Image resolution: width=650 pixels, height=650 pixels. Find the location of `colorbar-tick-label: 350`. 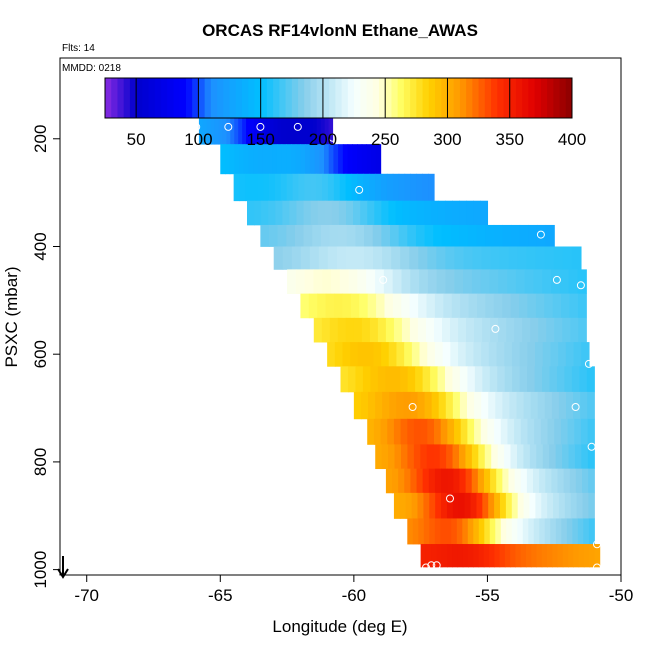

colorbar-tick-label: 350 is located at coordinates (510, 139).